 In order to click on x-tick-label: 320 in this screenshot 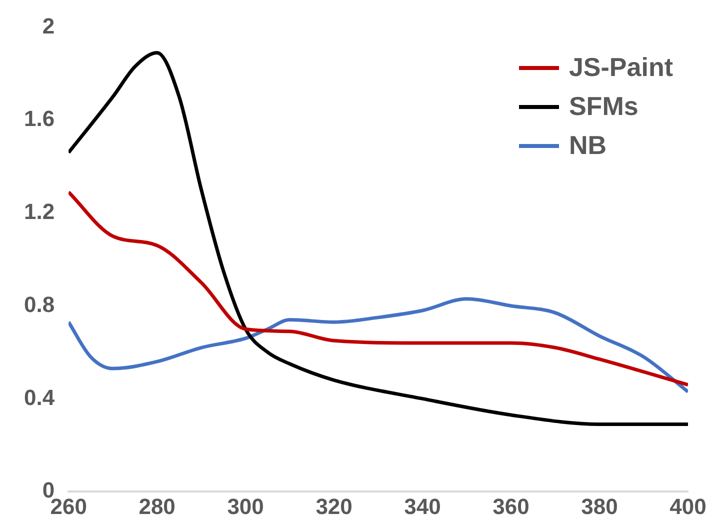, I will do `click(334, 506)`.